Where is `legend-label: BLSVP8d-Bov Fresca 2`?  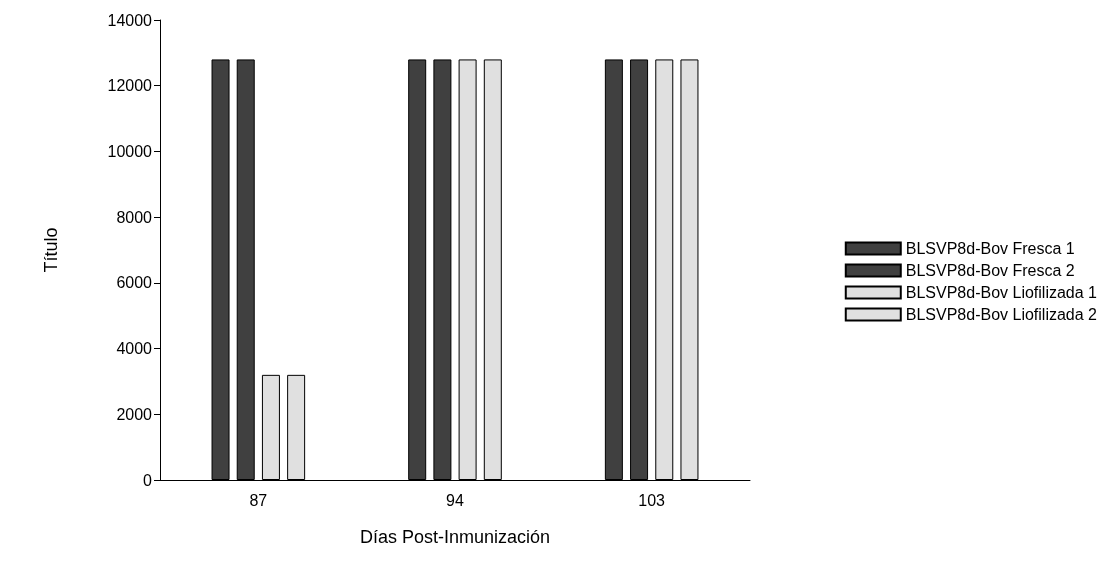
legend-label: BLSVP8d-Bov Fresca 2 is located at coordinates (990, 270).